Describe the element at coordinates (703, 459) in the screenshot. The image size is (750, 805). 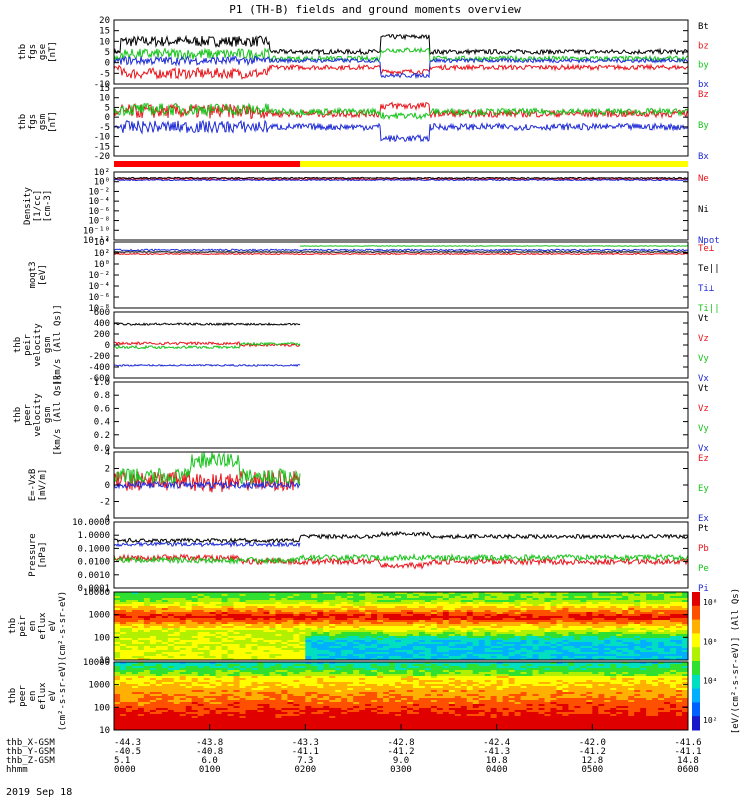
I see `legend-Ez: Ez` at that location.